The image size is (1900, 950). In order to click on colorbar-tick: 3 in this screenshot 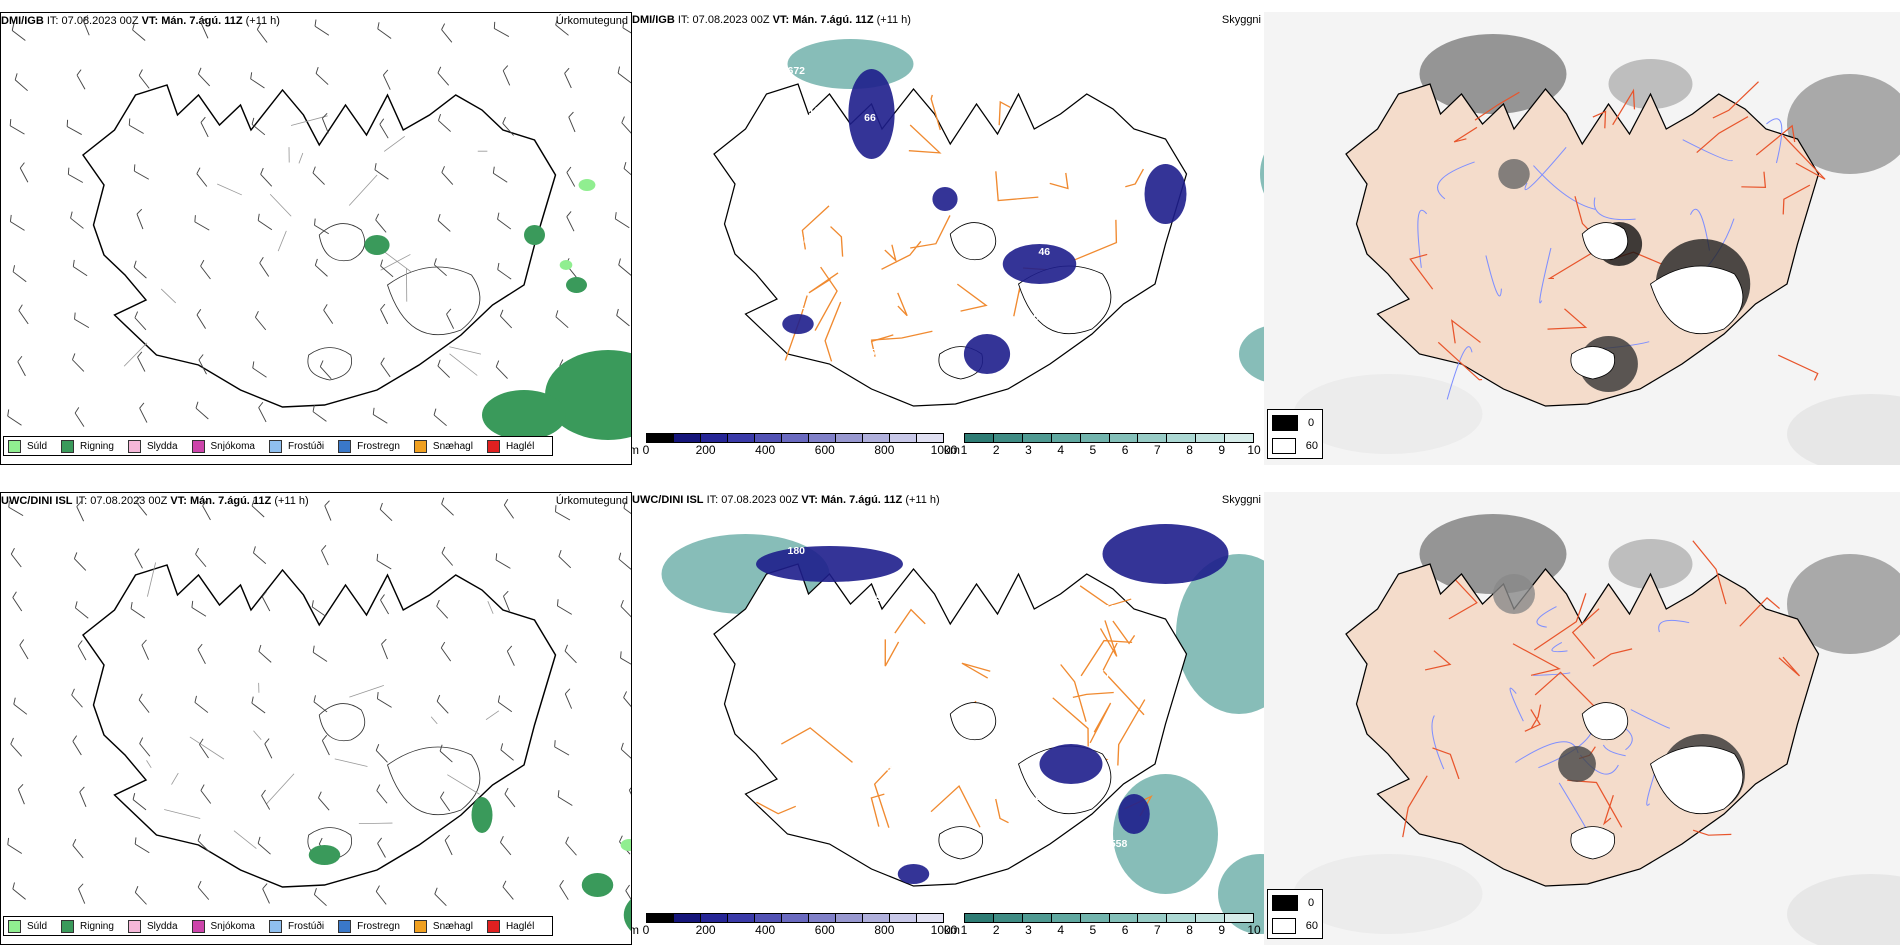, I will do `click(1028, 450)`.